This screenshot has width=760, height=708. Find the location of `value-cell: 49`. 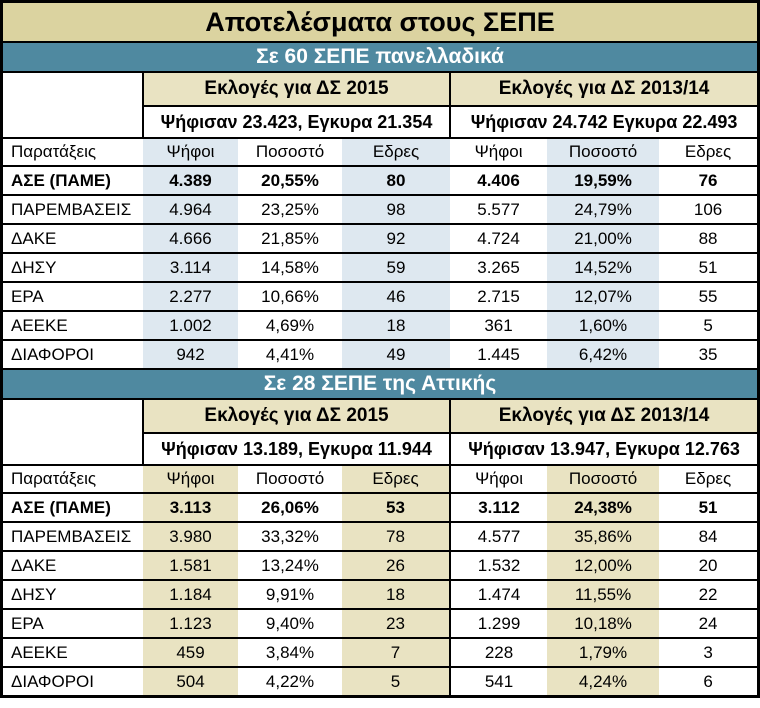

value-cell: 49 is located at coordinates (396, 355).